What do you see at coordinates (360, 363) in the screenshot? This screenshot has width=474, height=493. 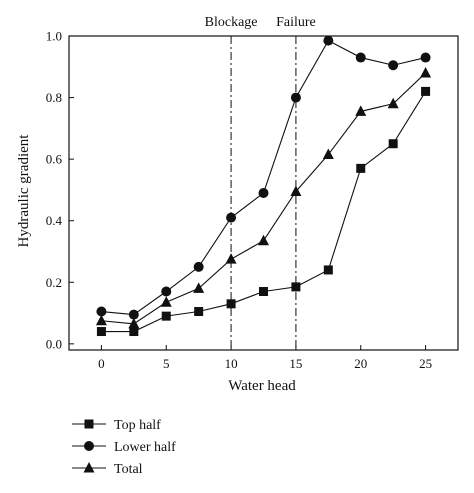 I see `x-tick-label: 20` at bounding box center [360, 363].